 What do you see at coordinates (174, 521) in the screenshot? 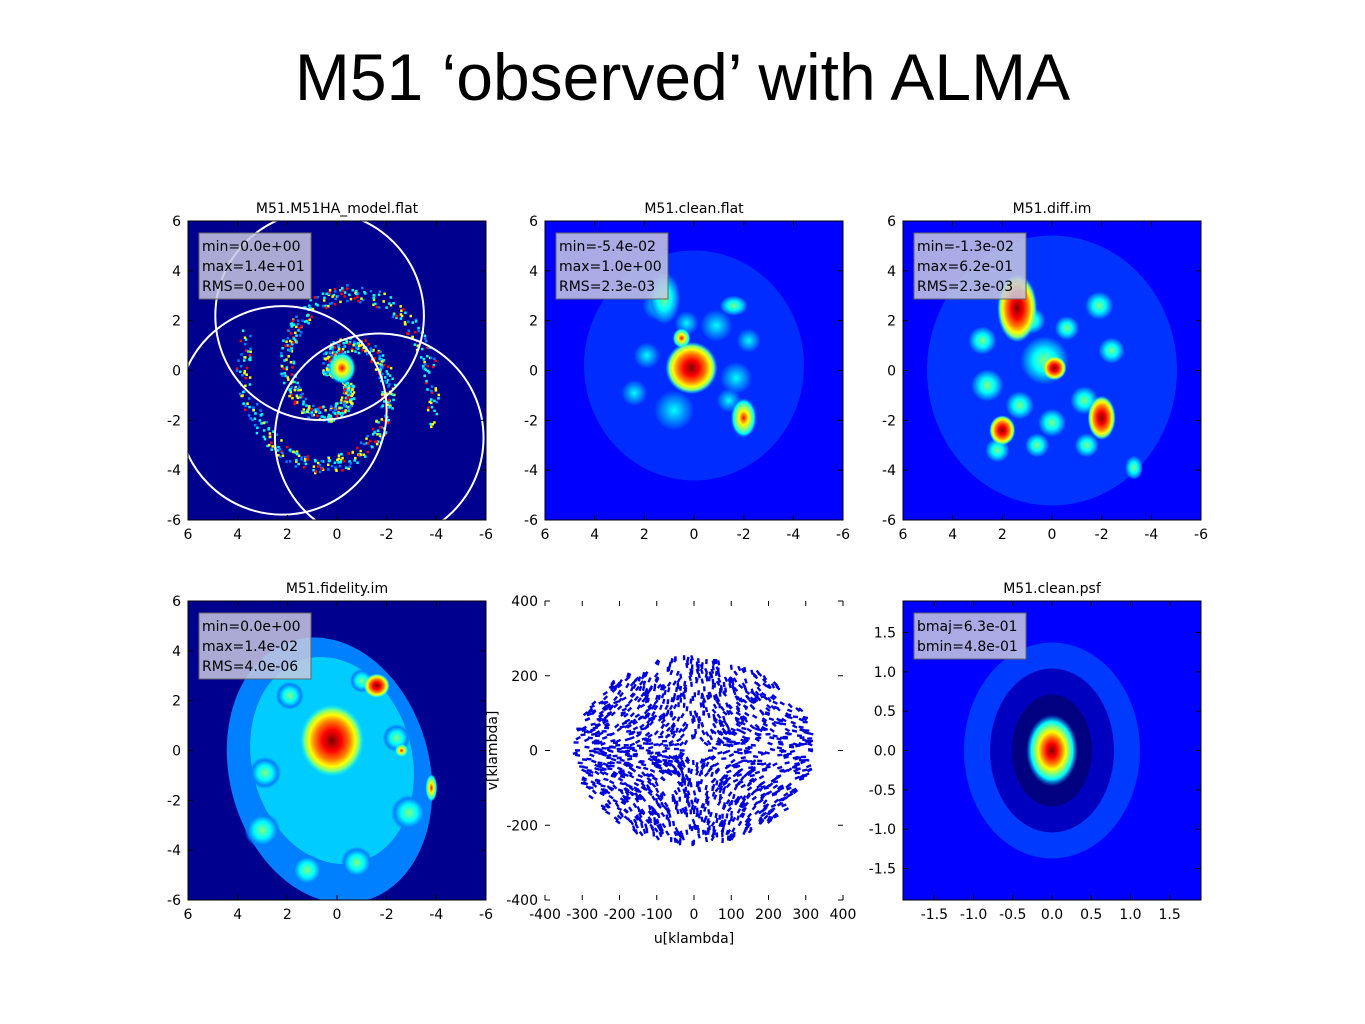
I see `y-tick-label: -6` at bounding box center [174, 521].